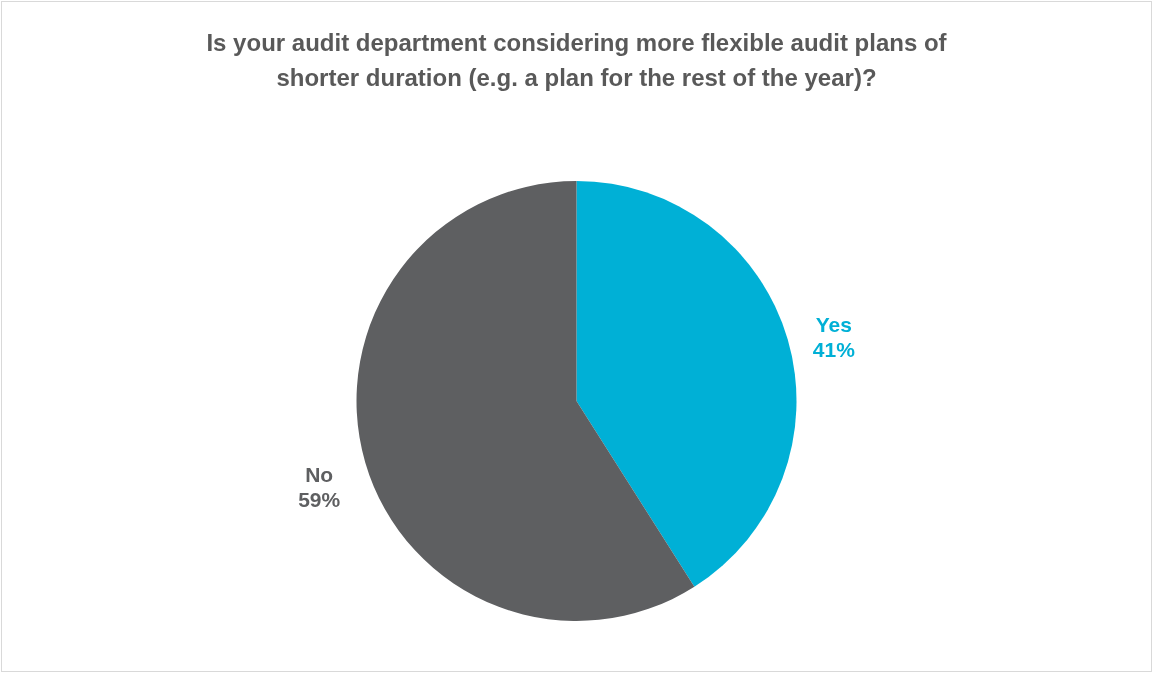  What do you see at coordinates (833, 325) in the screenshot?
I see `slice-label: Yes` at bounding box center [833, 325].